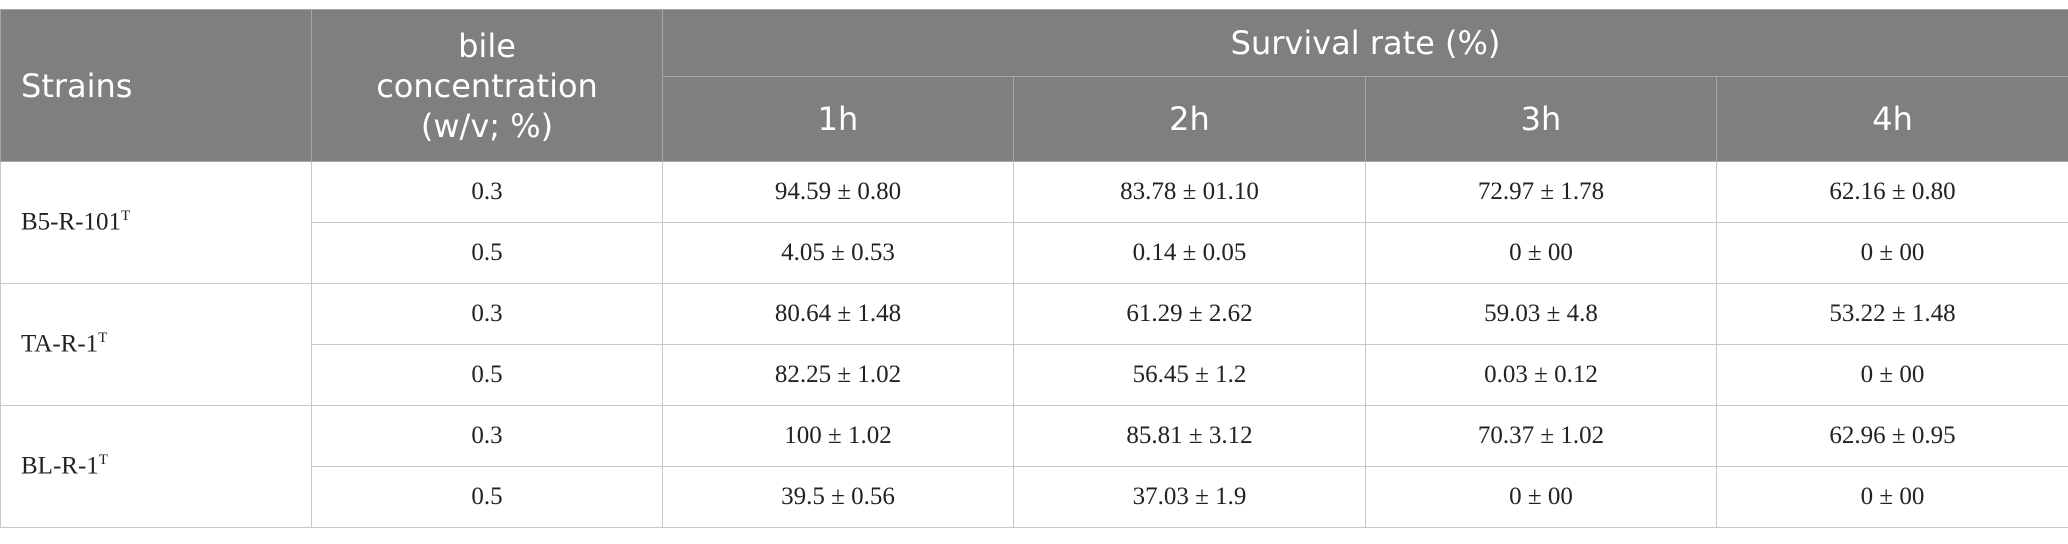 This screenshot has width=2068, height=544. What do you see at coordinates (1189, 253) in the screenshot?
I see `value-cell: 0.14 ± 0.05` at bounding box center [1189, 253].